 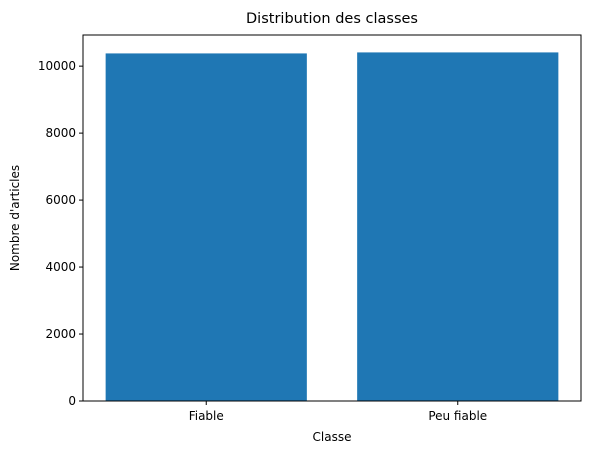 I want to click on y-tick-label: 2000, so click(x=60, y=334).